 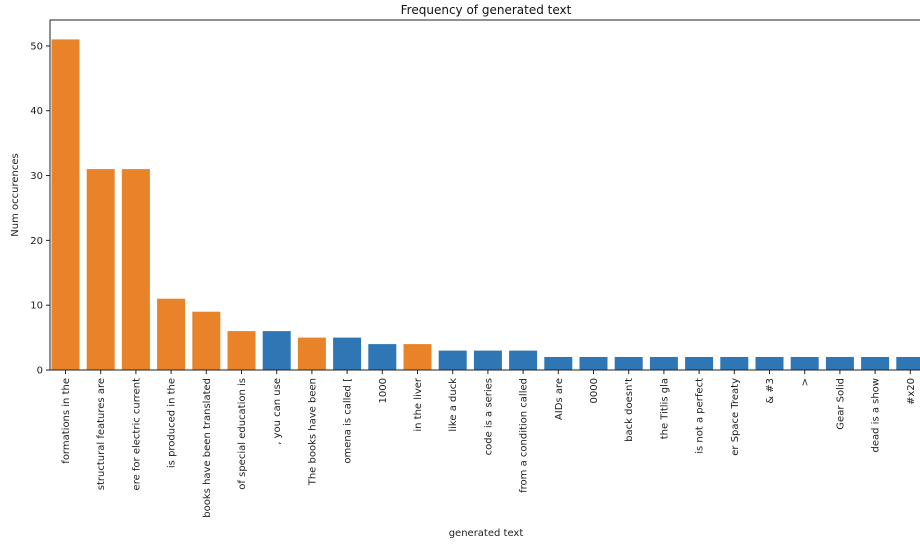 I want to click on y-axis-title: Num occurences, so click(x=15, y=194).